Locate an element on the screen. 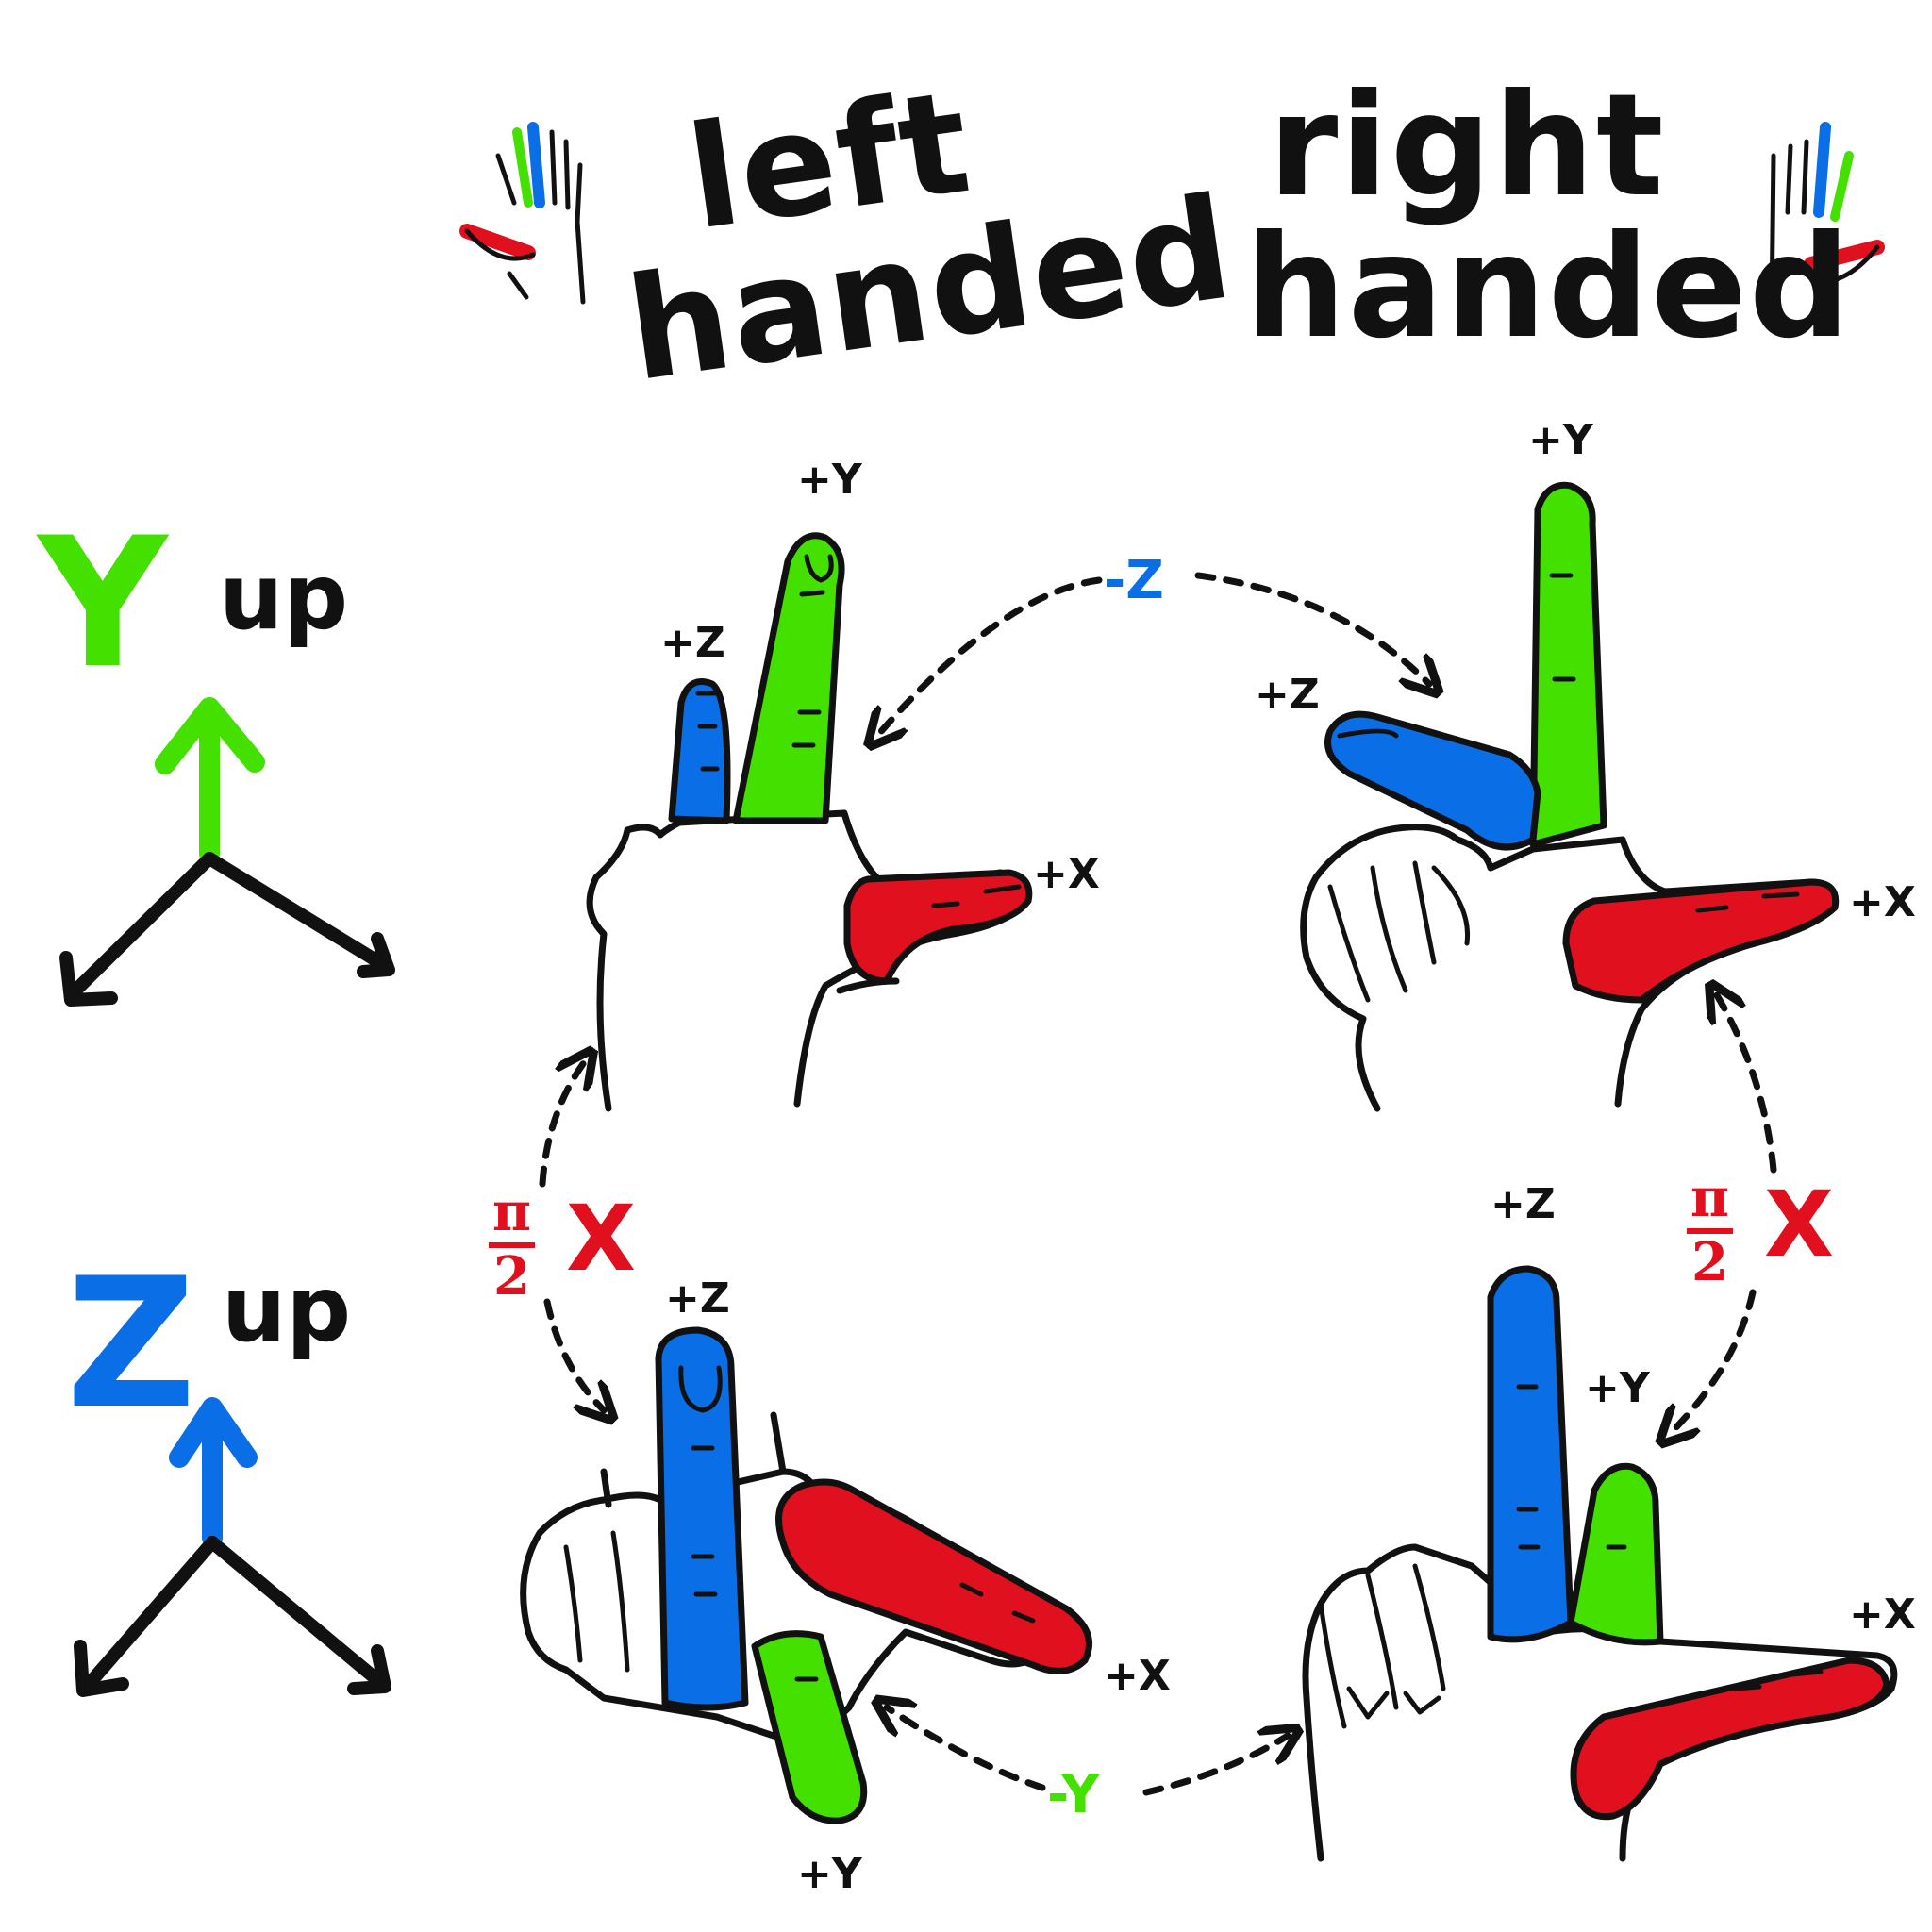 This screenshot has height=1932, width=1932. right-rotation-fraction: π 2 is located at coordinates (1710, 1231).